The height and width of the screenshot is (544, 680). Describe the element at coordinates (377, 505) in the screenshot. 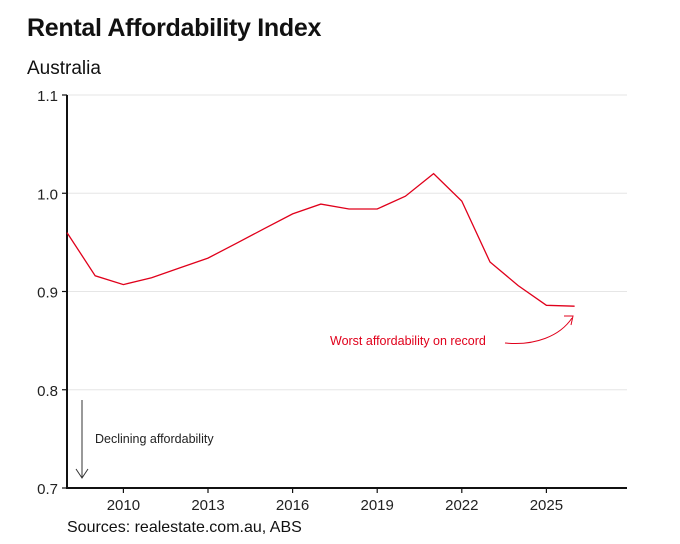

I see `x-tick-label: 2019` at that location.